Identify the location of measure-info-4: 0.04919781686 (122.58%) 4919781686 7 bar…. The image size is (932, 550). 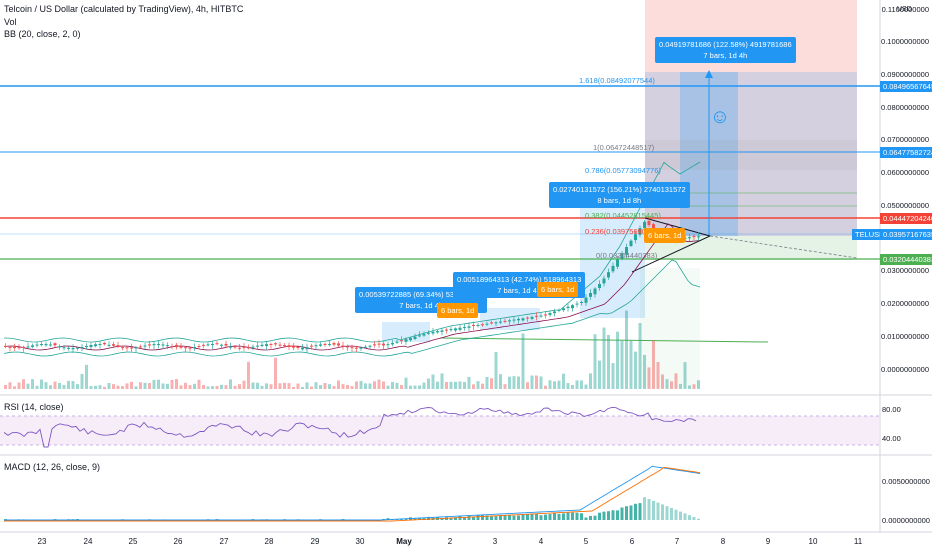
(725, 50).